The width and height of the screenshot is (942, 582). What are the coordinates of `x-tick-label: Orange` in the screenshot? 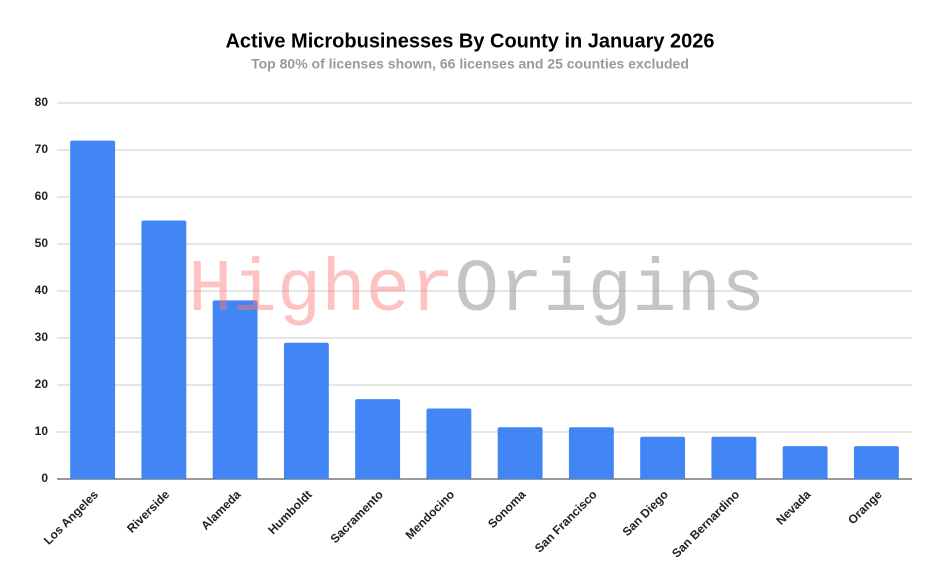 It's located at (865, 507).